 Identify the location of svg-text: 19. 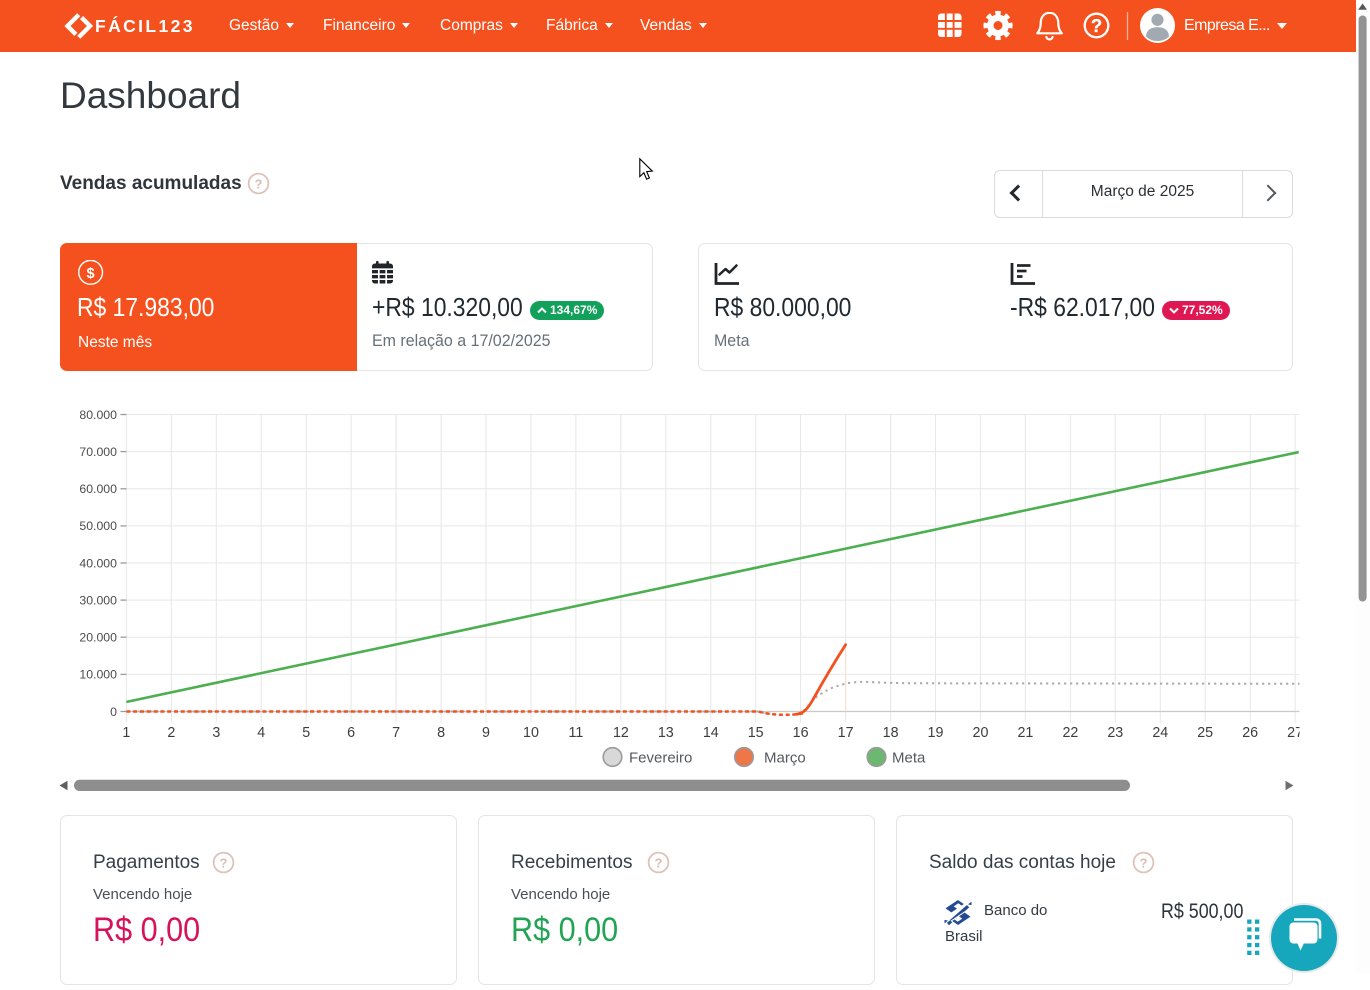
(936, 733).